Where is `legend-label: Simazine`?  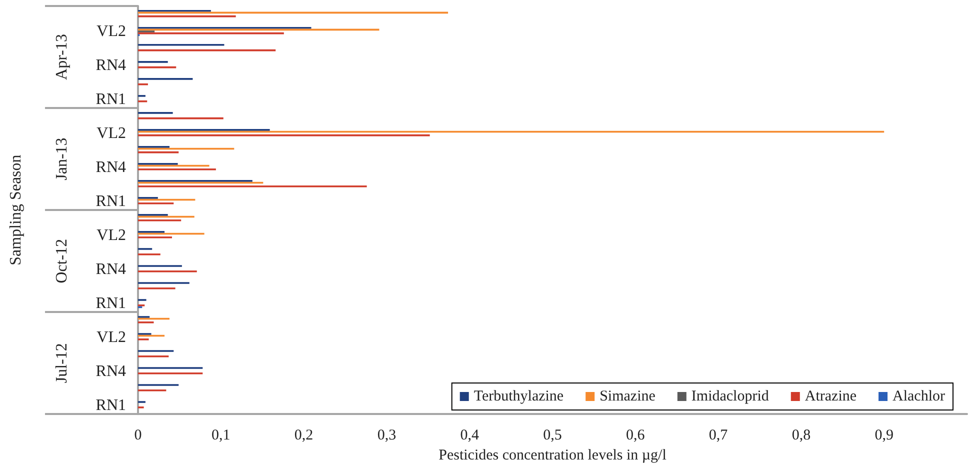
legend-label: Simazine is located at coordinates (628, 396).